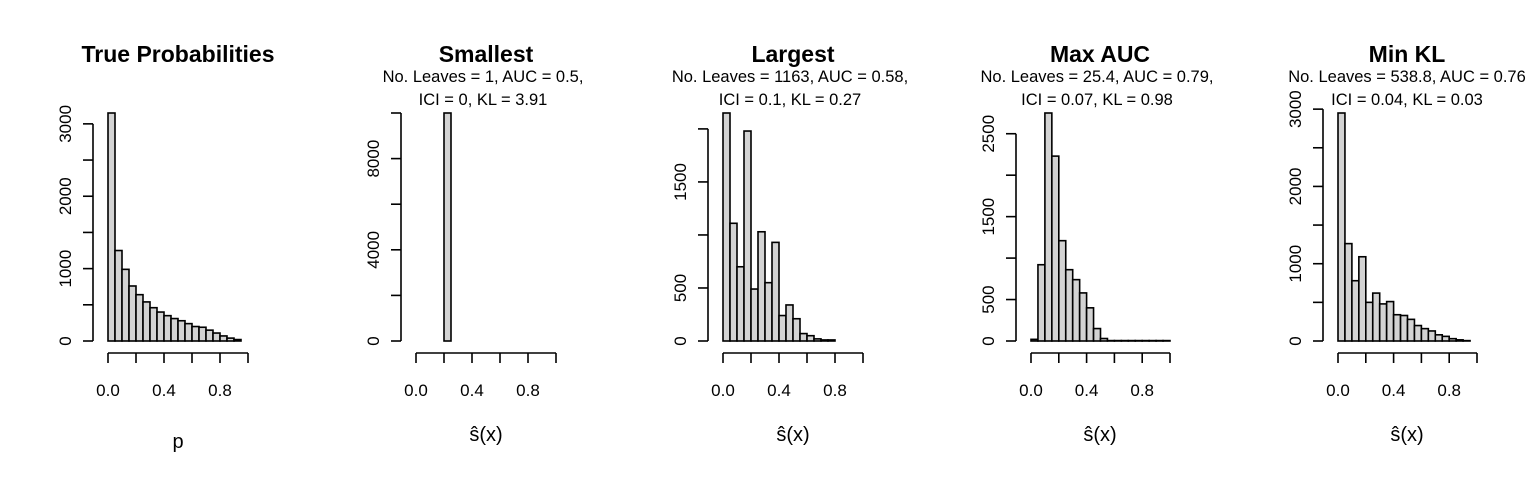 This screenshot has width=1536, height=480. What do you see at coordinates (1407, 77) in the screenshot?
I see `panel-subtitle: No. Leaves = 538.8, AUC = 0.76` at bounding box center [1407, 77].